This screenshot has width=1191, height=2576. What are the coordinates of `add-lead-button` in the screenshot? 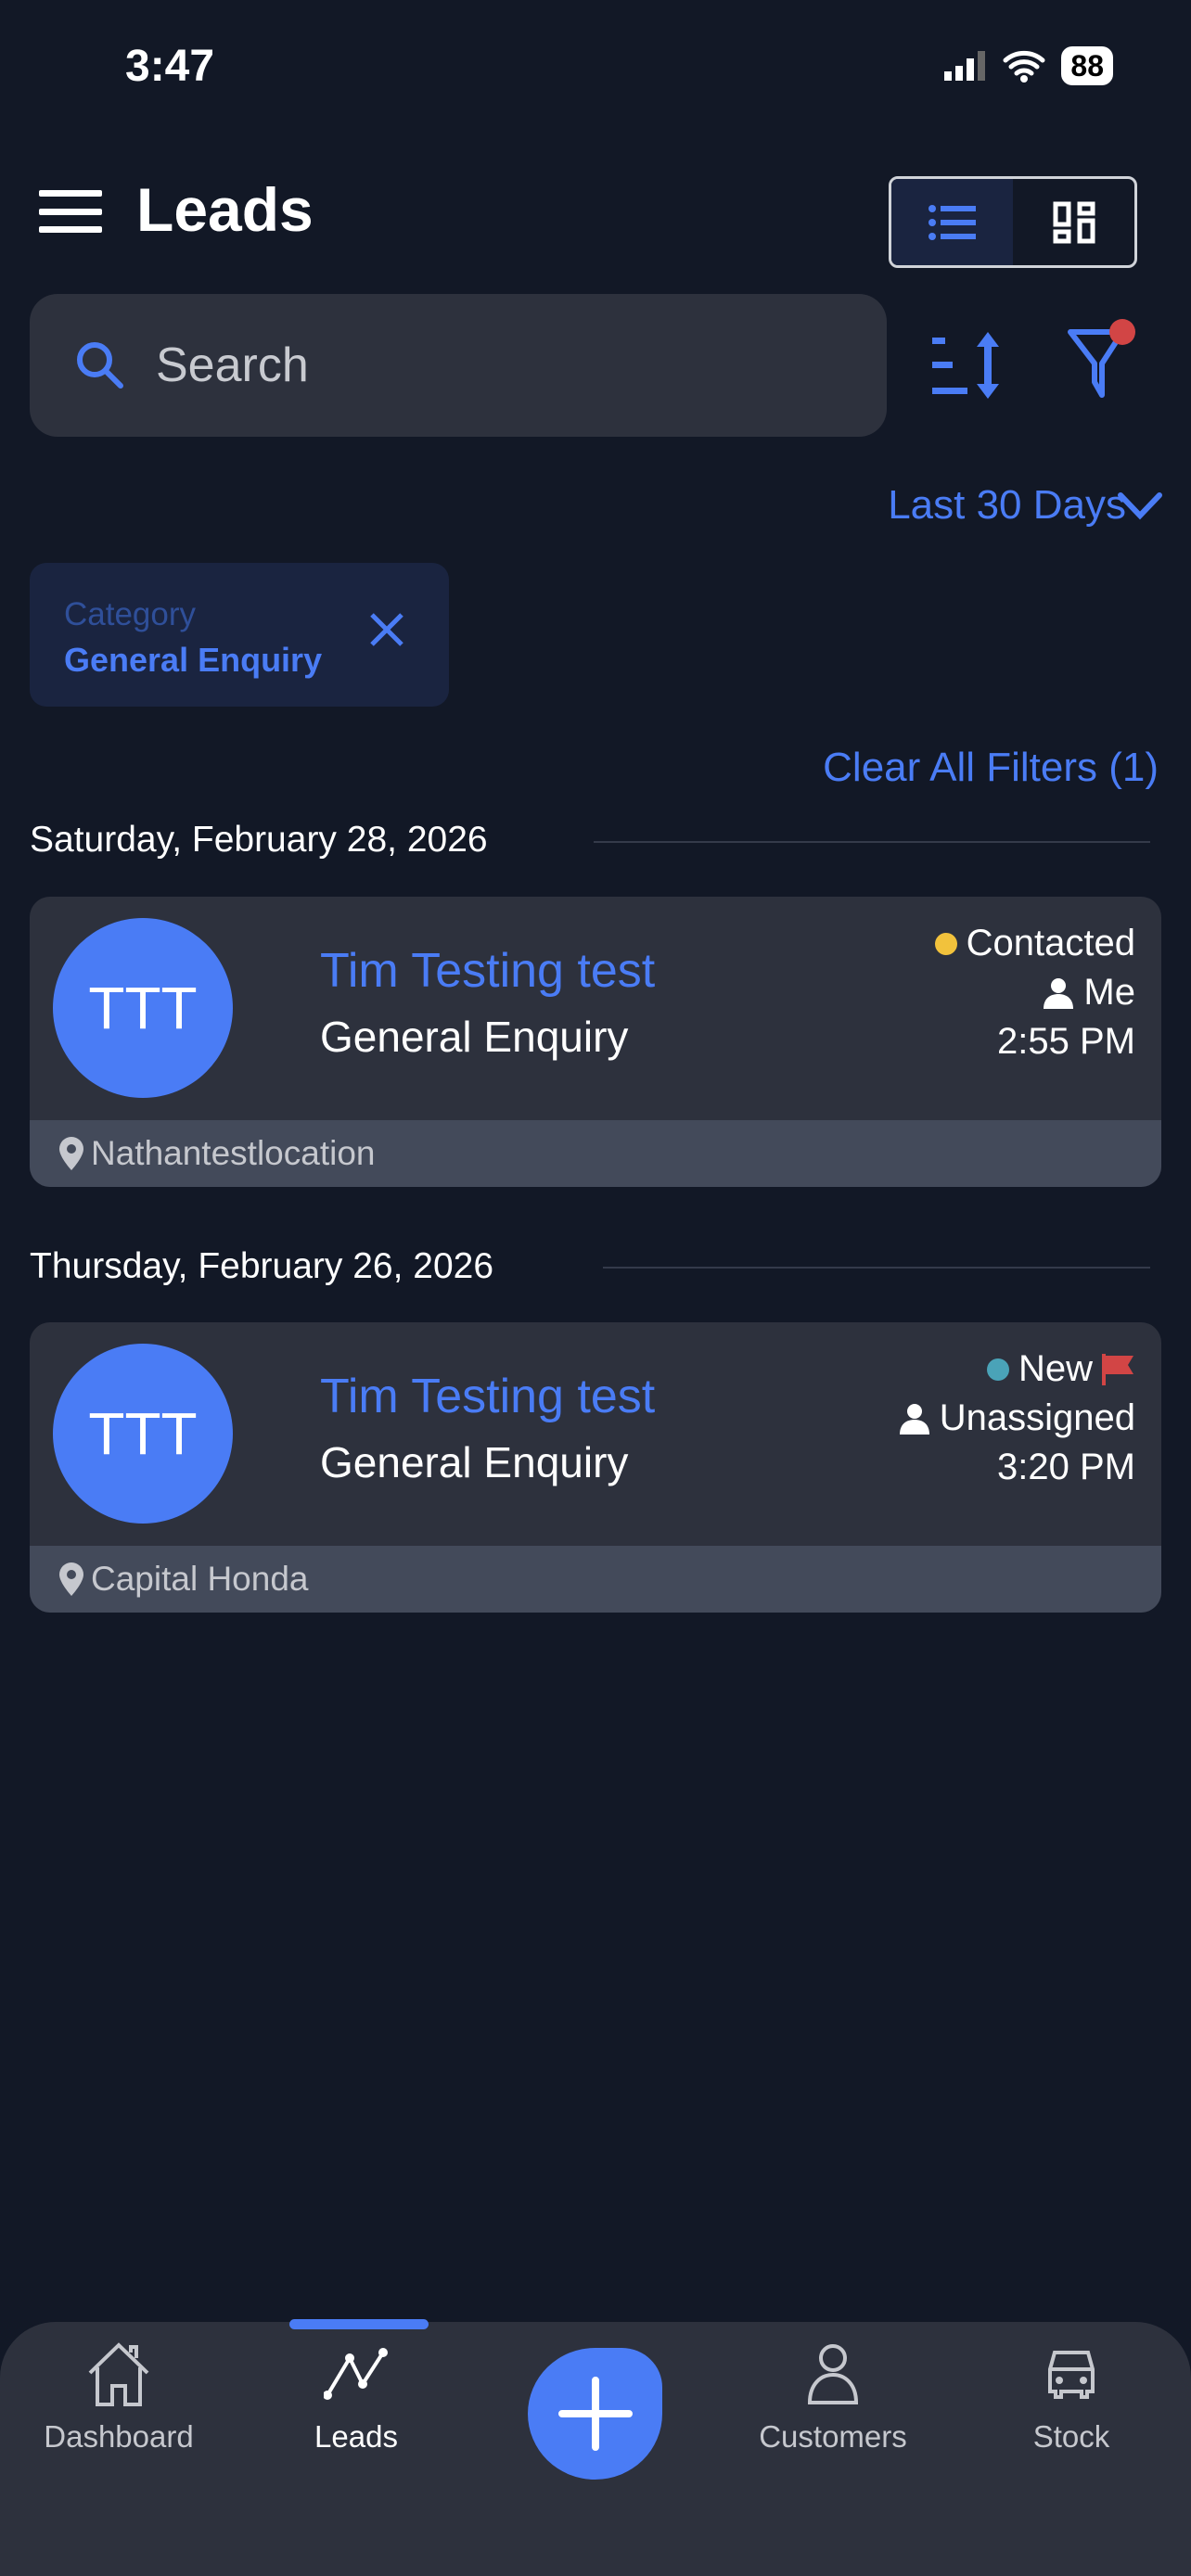 It's located at (595, 2414).